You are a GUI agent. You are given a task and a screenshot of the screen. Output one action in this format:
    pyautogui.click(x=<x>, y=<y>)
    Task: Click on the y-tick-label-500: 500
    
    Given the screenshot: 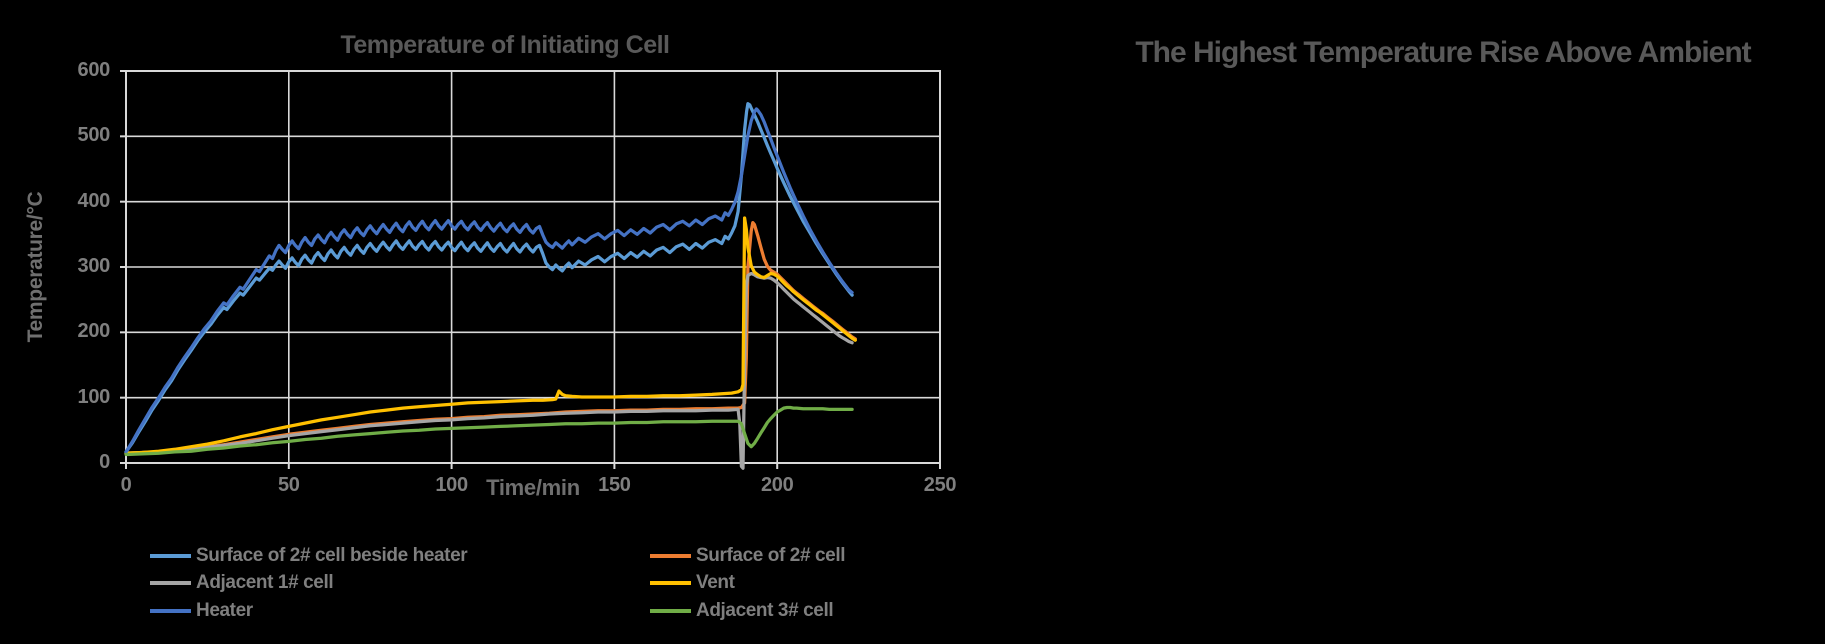 What is the action you would take?
    pyautogui.click(x=94, y=135)
    